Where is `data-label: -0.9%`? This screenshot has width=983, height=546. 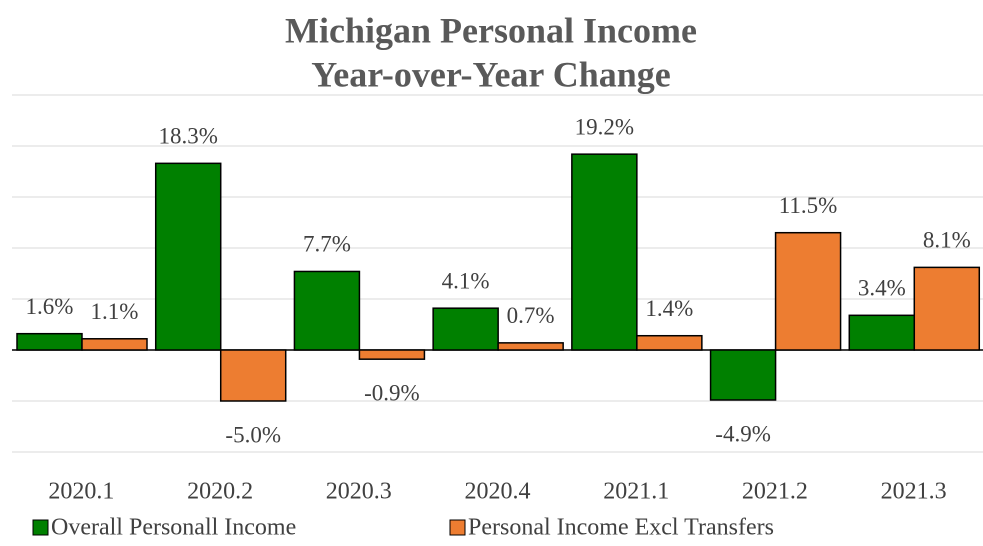
data-label: -0.9% is located at coordinates (392, 392).